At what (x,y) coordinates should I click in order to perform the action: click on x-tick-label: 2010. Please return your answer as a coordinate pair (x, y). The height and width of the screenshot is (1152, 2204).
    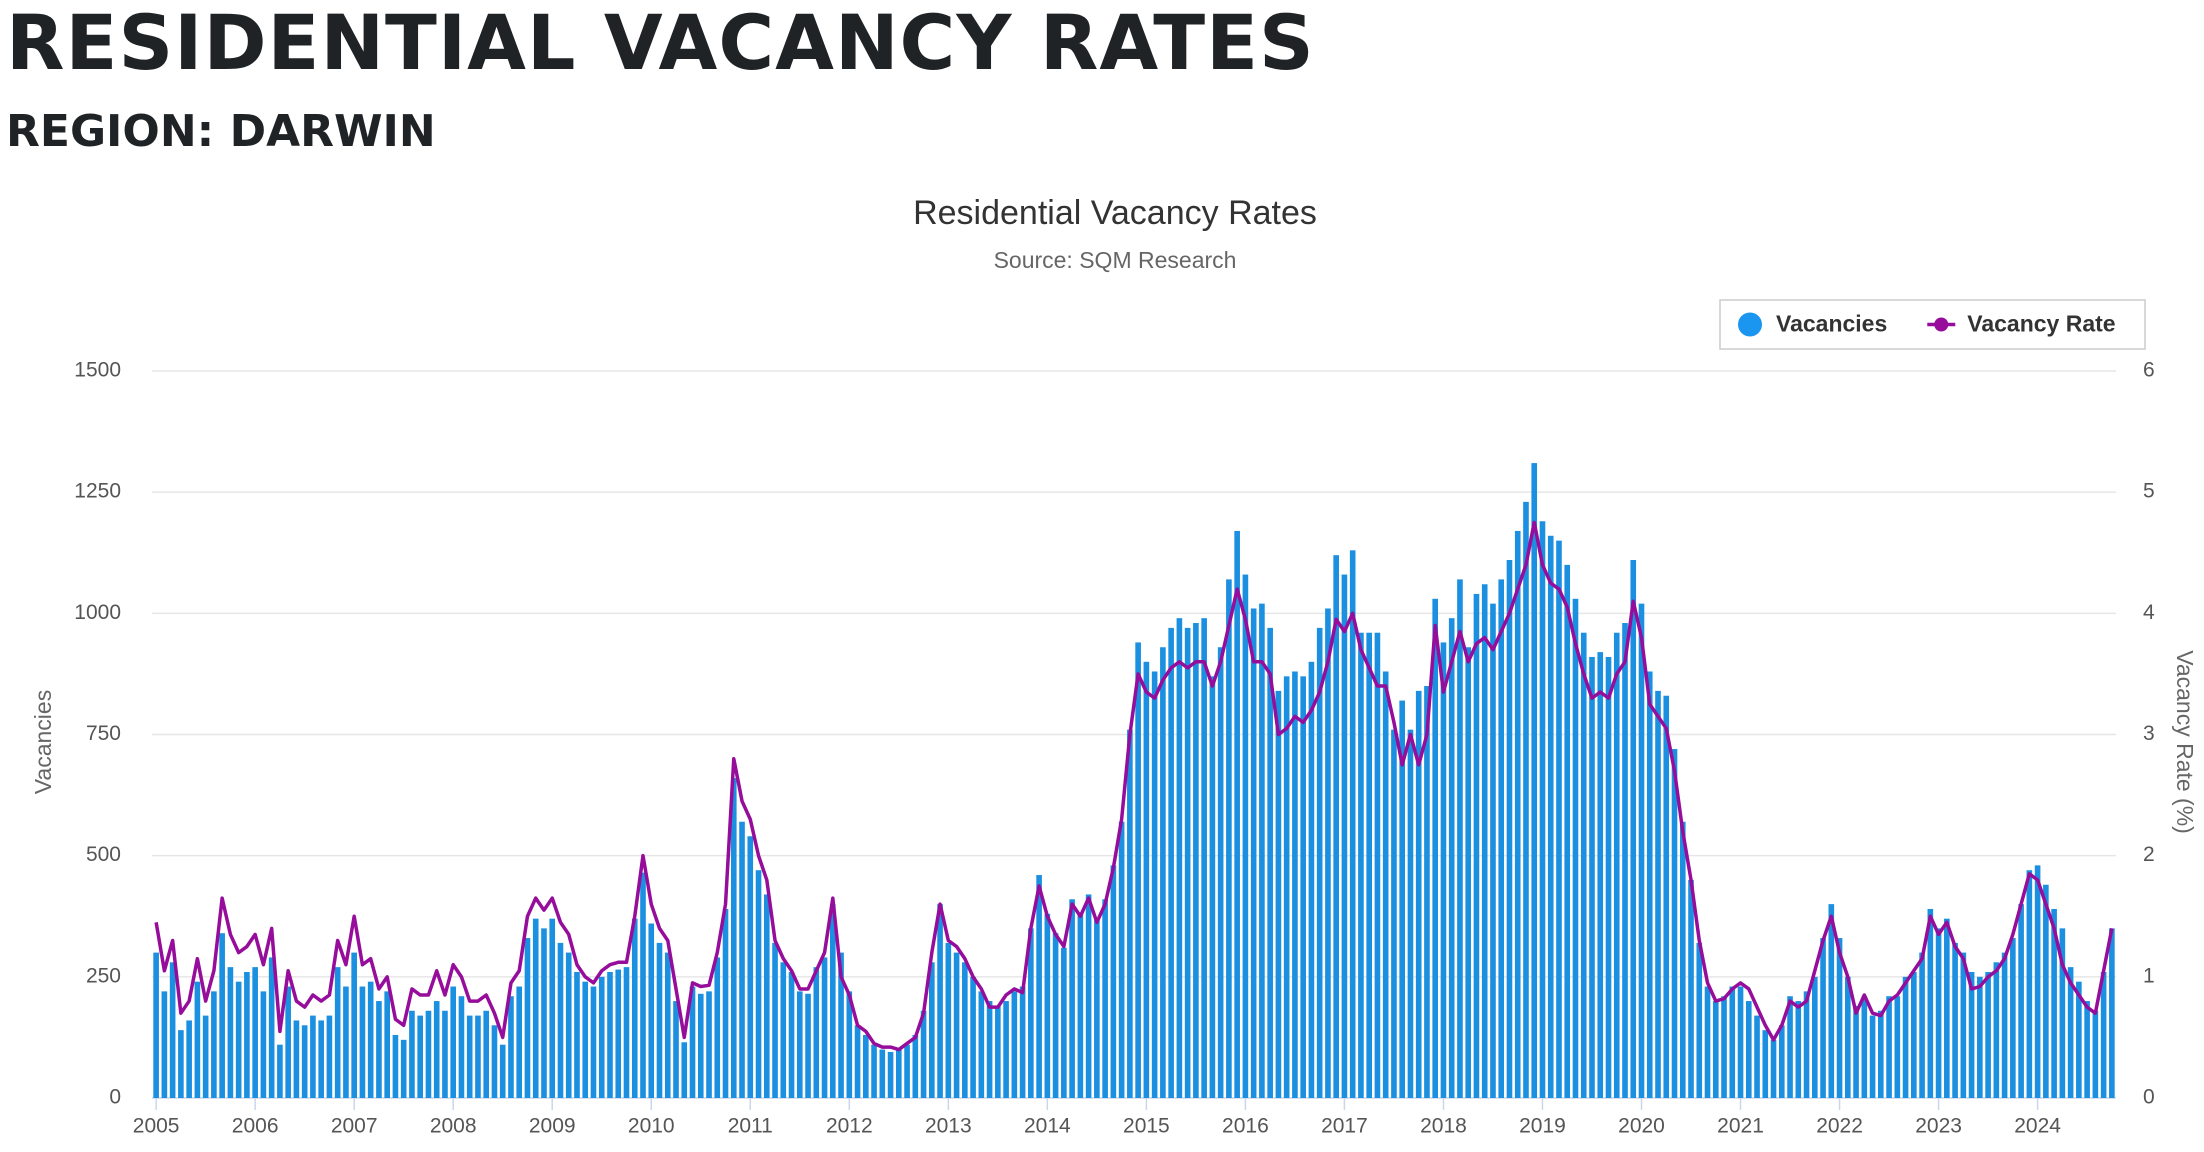
    Looking at the image, I should click on (651, 1126).